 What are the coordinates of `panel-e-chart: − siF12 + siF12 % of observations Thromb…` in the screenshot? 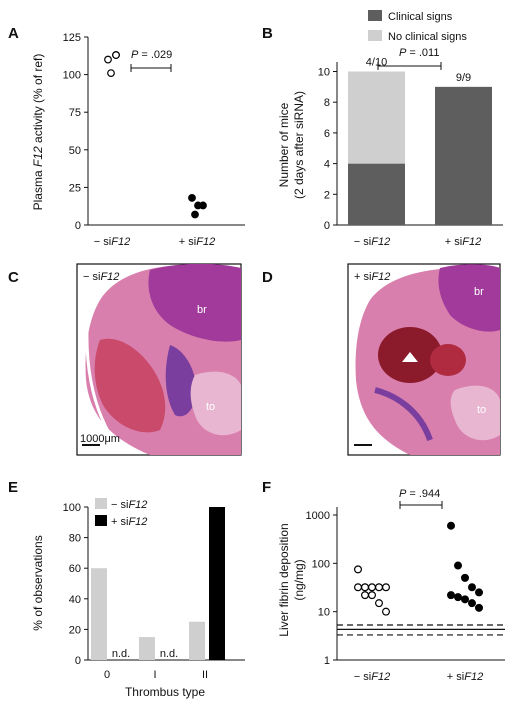 It's located at (138, 598).